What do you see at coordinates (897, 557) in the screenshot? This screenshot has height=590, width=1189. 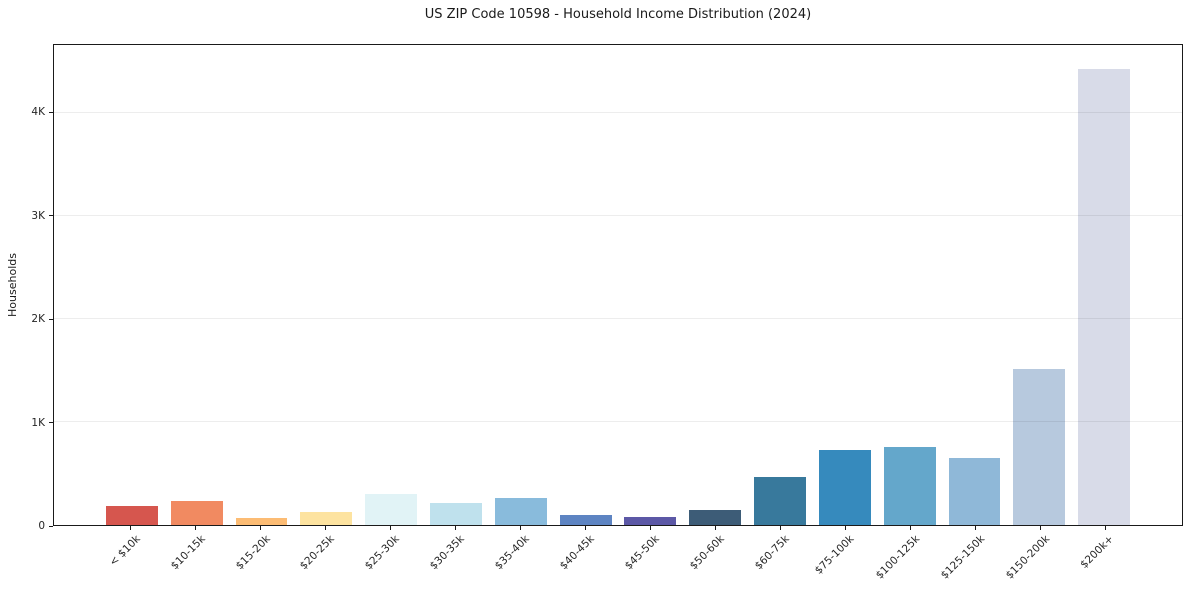 I see `x-tick-label: $100-125k` at bounding box center [897, 557].